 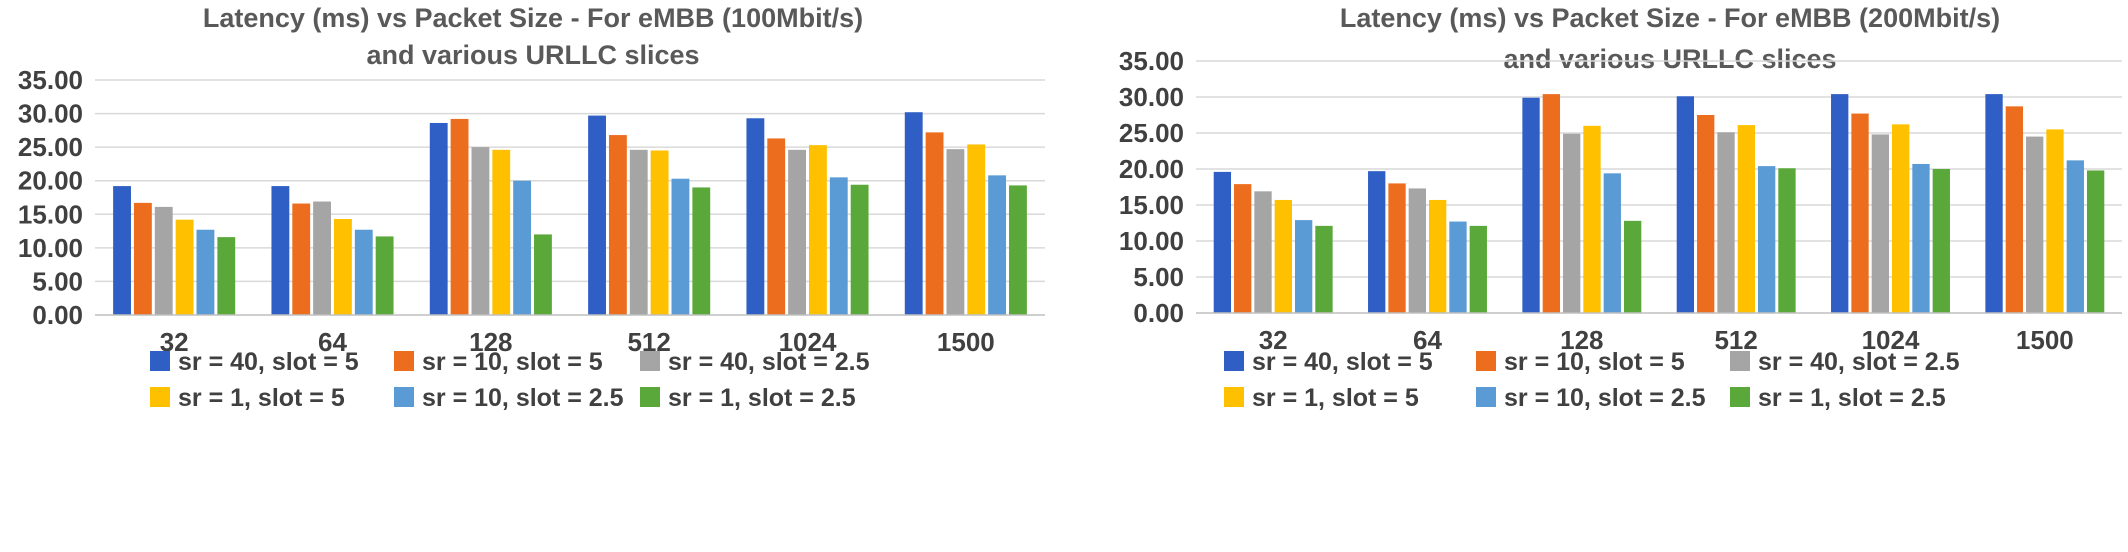 I want to click on x-tick-label: 128, so click(x=490, y=342).